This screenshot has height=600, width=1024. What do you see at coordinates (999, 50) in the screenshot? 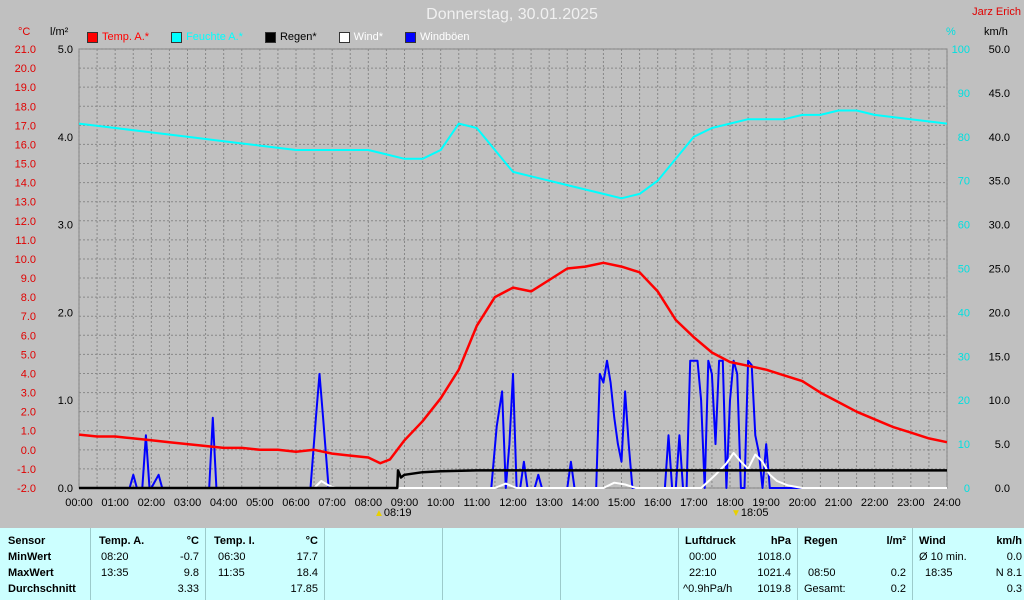
I see `wind-tick-label: 50.0` at bounding box center [999, 50].